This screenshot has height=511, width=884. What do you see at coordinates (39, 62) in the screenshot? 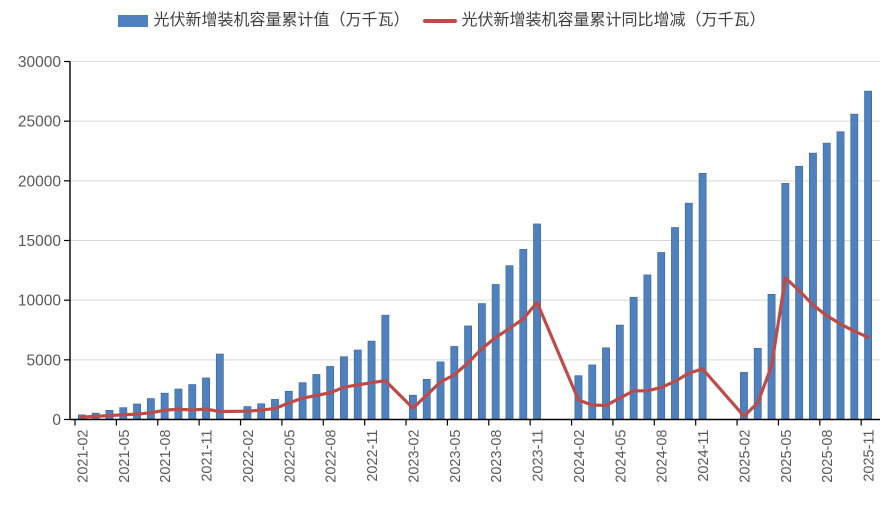
I see `y-tick-label: 30000` at bounding box center [39, 62].